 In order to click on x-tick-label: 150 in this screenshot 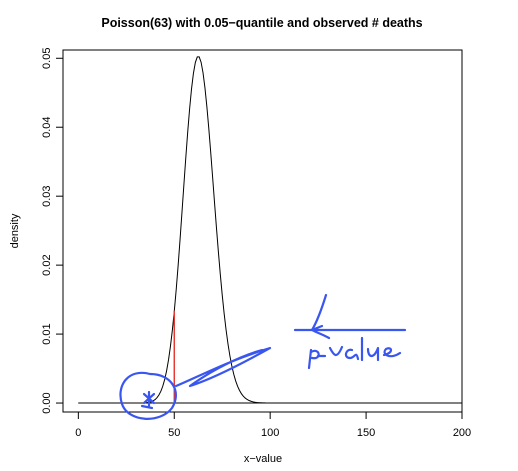, I will do `click(366, 433)`.